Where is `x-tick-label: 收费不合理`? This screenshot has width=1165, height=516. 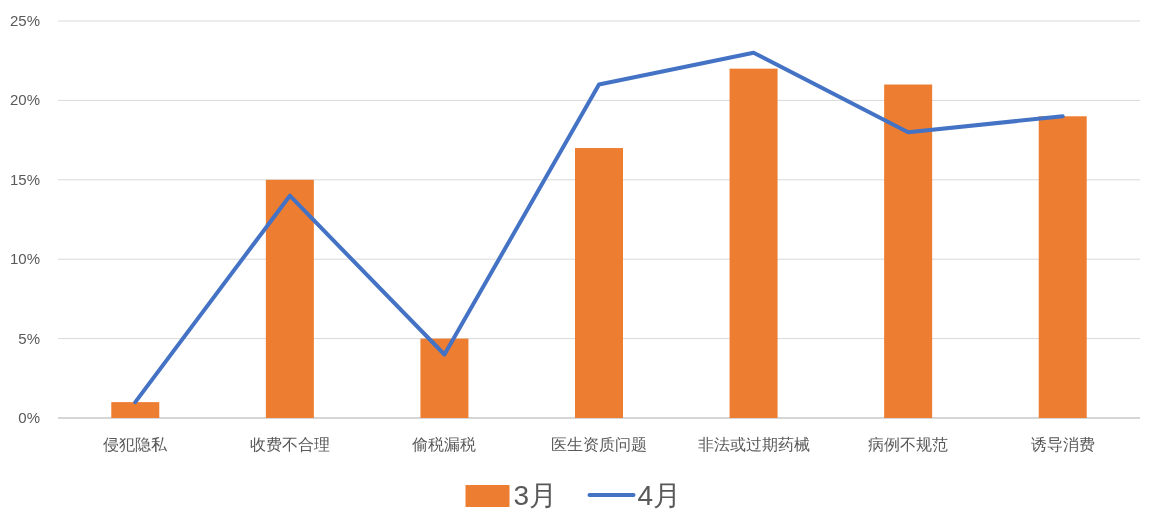 x-tick-label: 收费不合理 is located at coordinates (289, 444).